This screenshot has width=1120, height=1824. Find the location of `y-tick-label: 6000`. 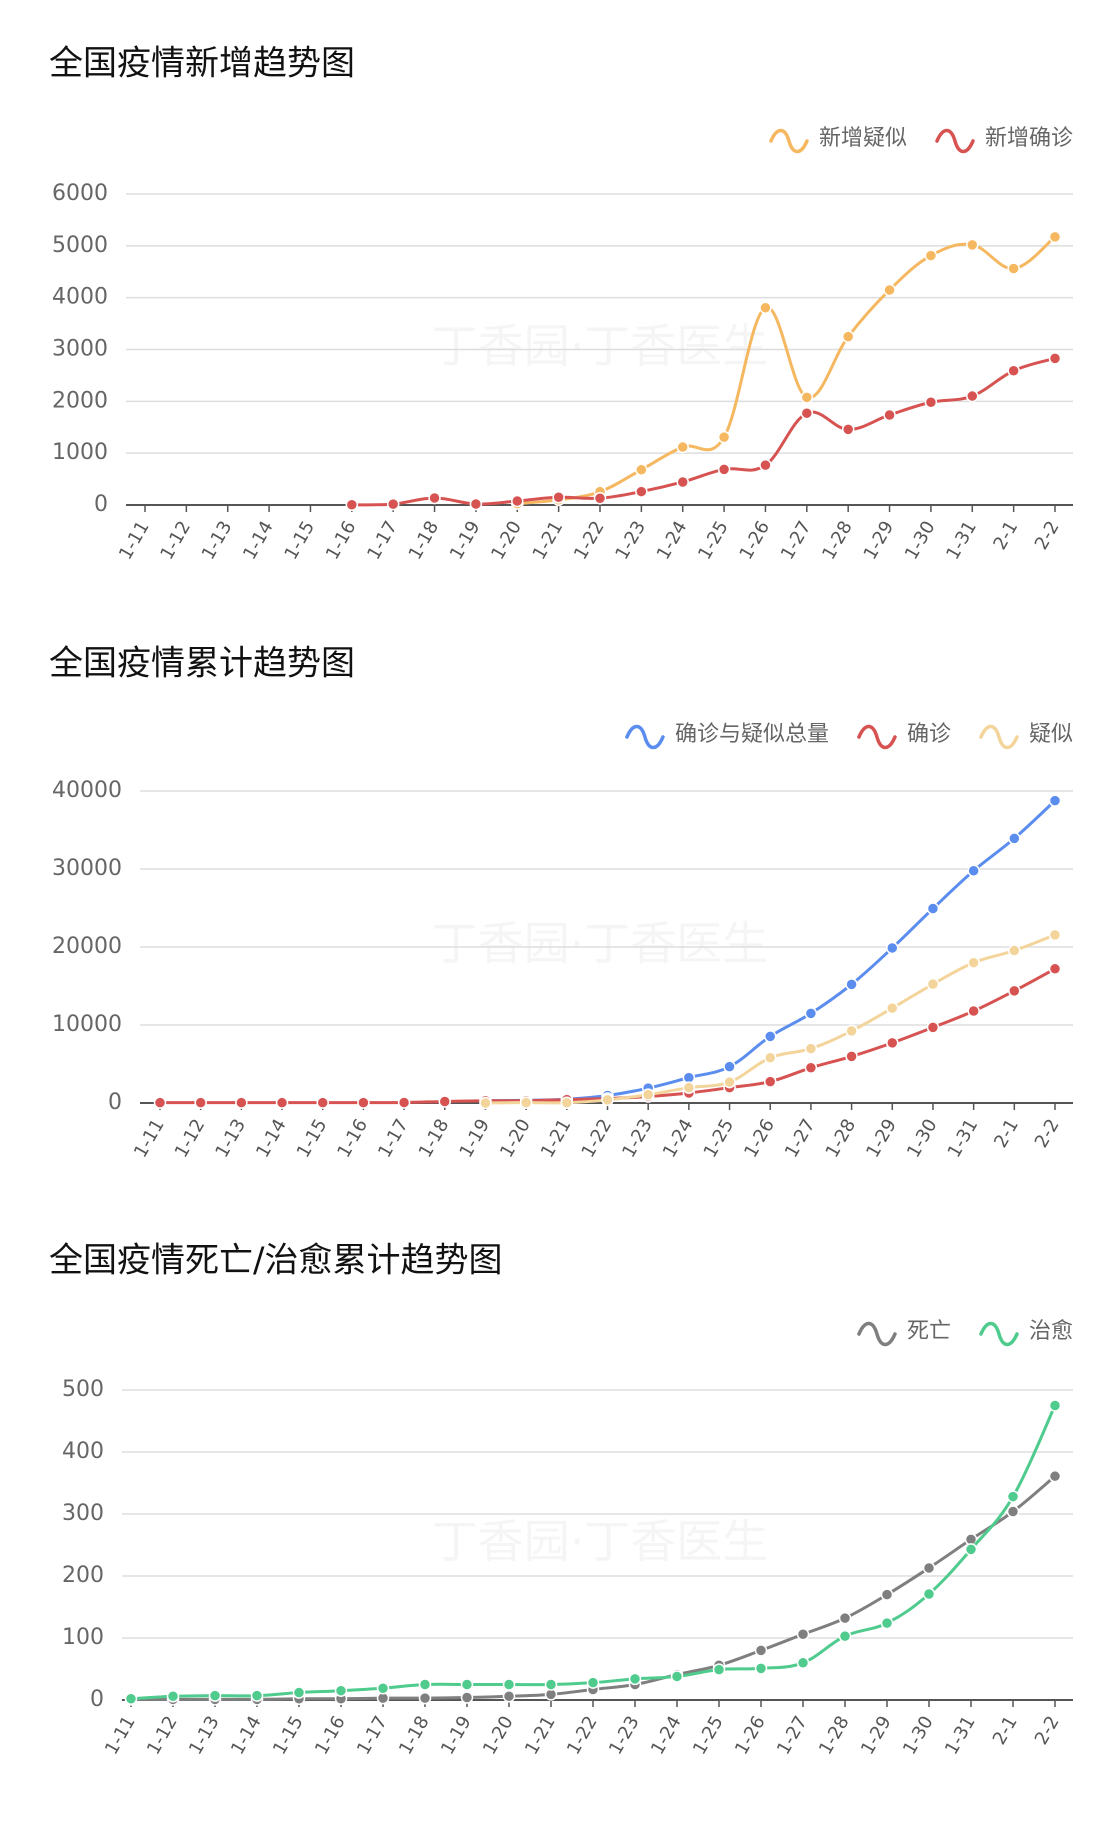

y-tick-label: 6000 is located at coordinates (80, 193).